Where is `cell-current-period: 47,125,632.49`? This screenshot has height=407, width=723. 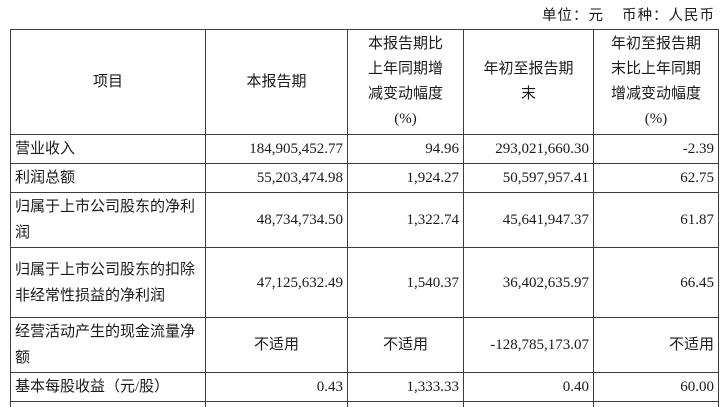
cell-current-period: 47,125,632.49 is located at coordinates (276, 282).